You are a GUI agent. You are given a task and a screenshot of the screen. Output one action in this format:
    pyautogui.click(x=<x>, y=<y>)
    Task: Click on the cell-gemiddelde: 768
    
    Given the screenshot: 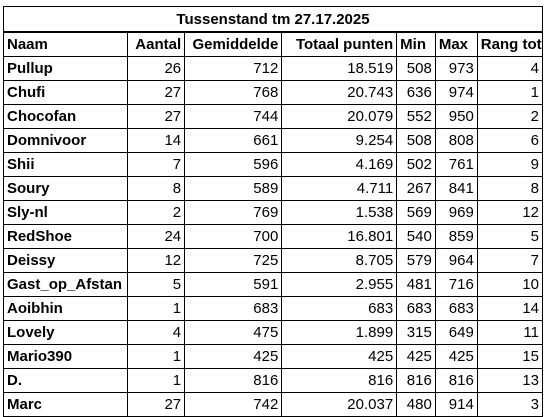 What is the action you would take?
    pyautogui.click(x=233, y=92)
    